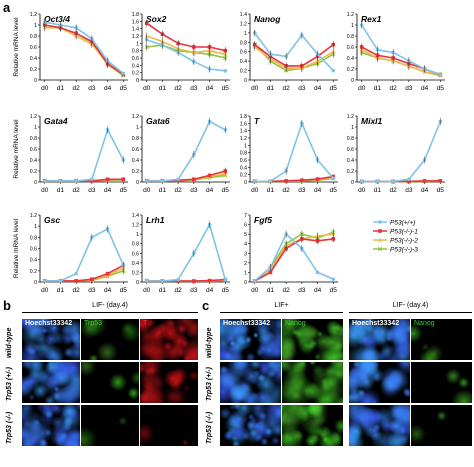 Image resolution: width=474 pixels, height=467 pixels. Describe the element at coordinates (410, 305) in the screenshot. I see `panel-c-condition-lif-minus: LIF- (day.4)` at that location.